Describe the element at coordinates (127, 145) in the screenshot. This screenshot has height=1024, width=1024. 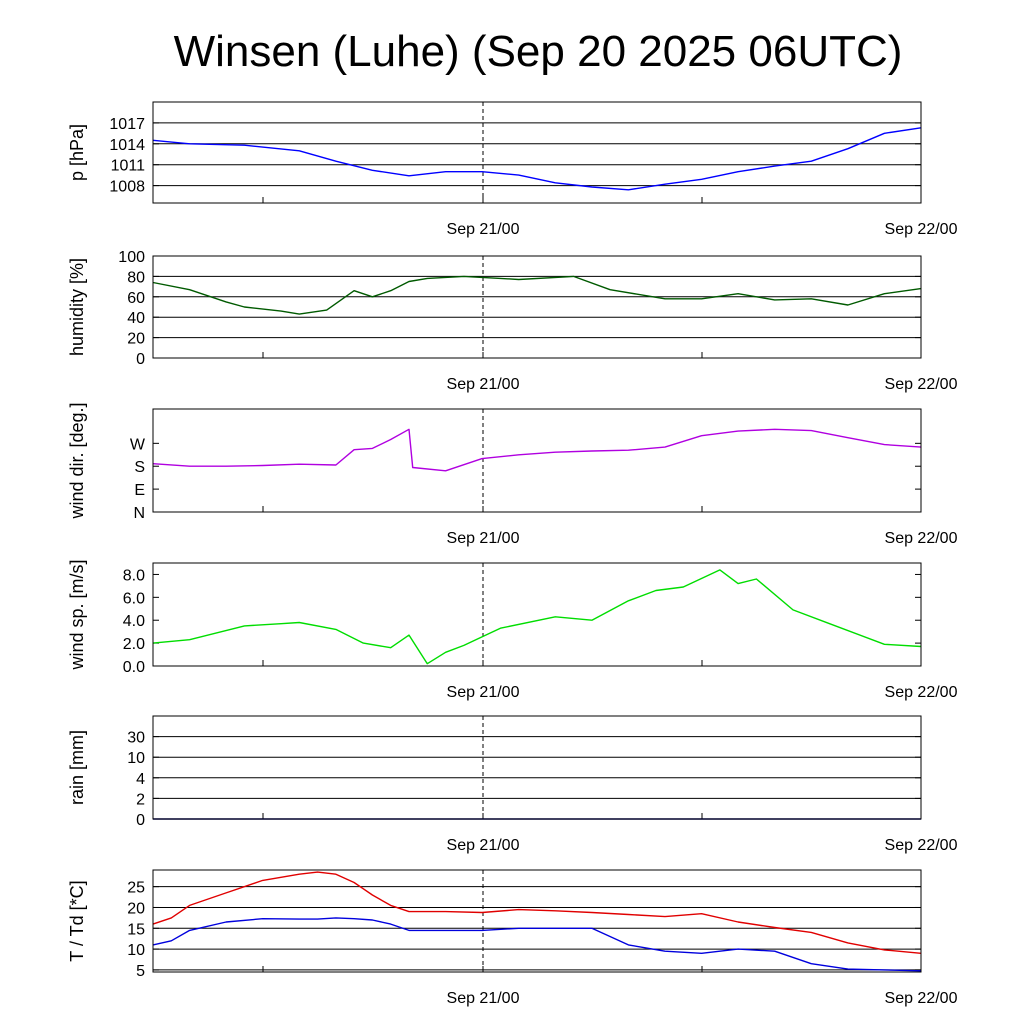
I see `y-tick-label: 1014` at that location.